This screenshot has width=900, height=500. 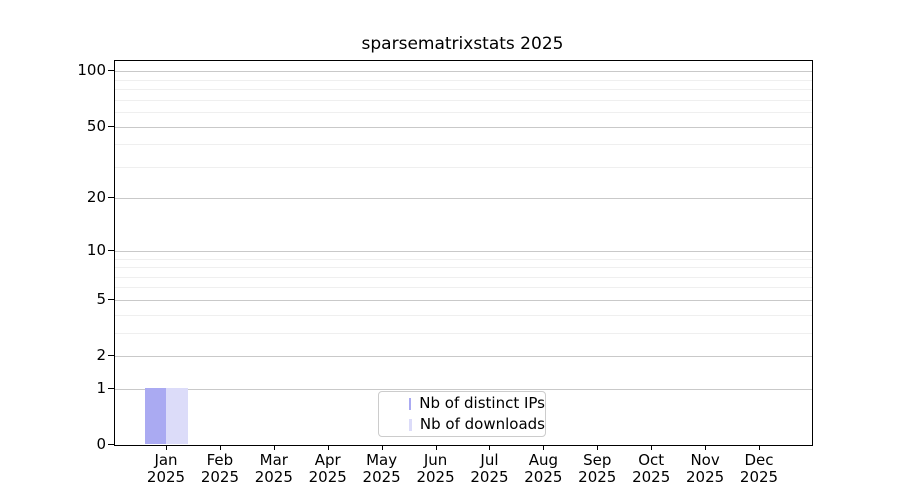 I want to click on legend: Nb of distinct IPs Nb of downloads, so click(x=462, y=414).